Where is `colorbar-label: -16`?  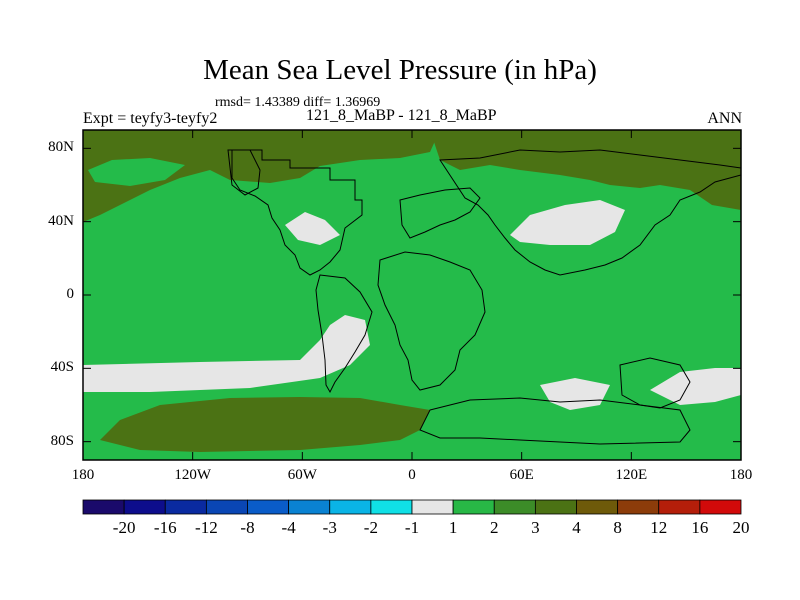 colorbar-label: -16 is located at coordinates (165, 527).